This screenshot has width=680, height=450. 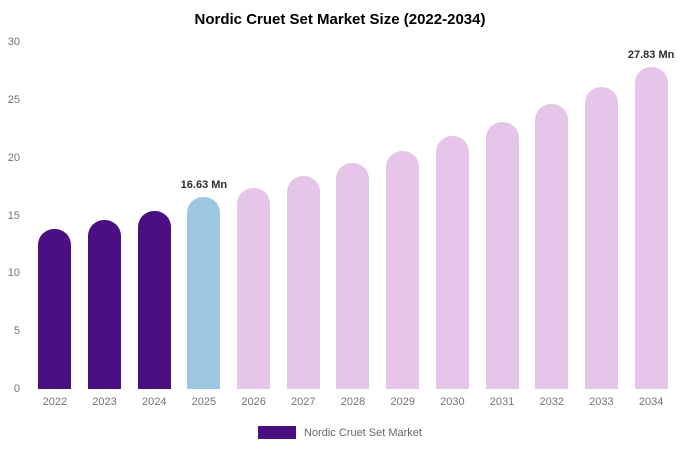 What do you see at coordinates (13, 99) in the screenshot?
I see `y-tick-label-25: 25` at bounding box center [13, 99].